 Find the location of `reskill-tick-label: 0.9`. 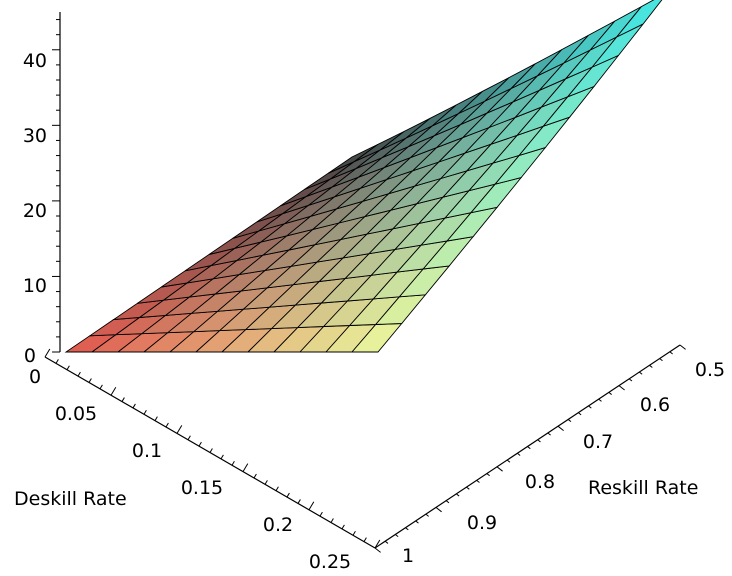

reskill-tick-label: 0.9 is located at coordinates (482, 523).